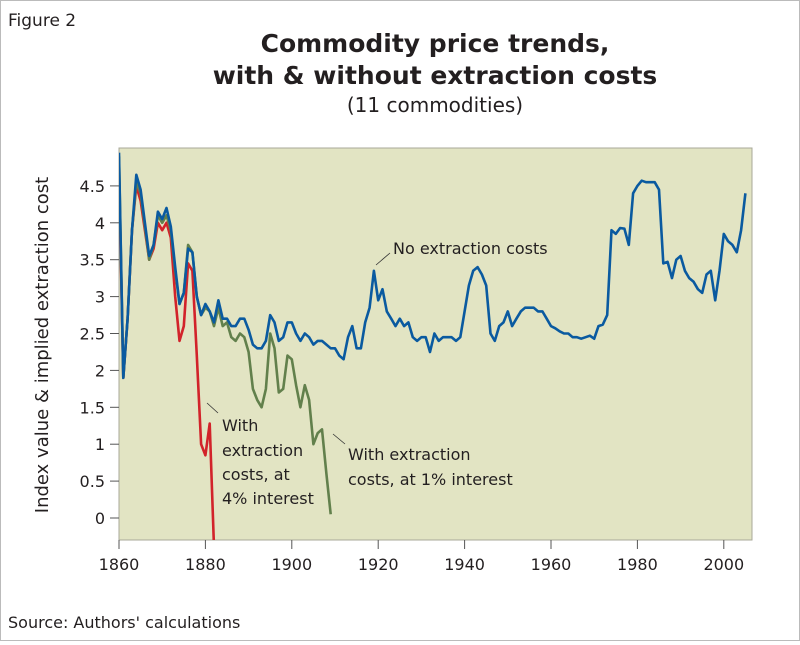 The height and width of the screenshot is (645, 800). I want to click on no-cost-annotation: No extraction costs, so click(470, 248).